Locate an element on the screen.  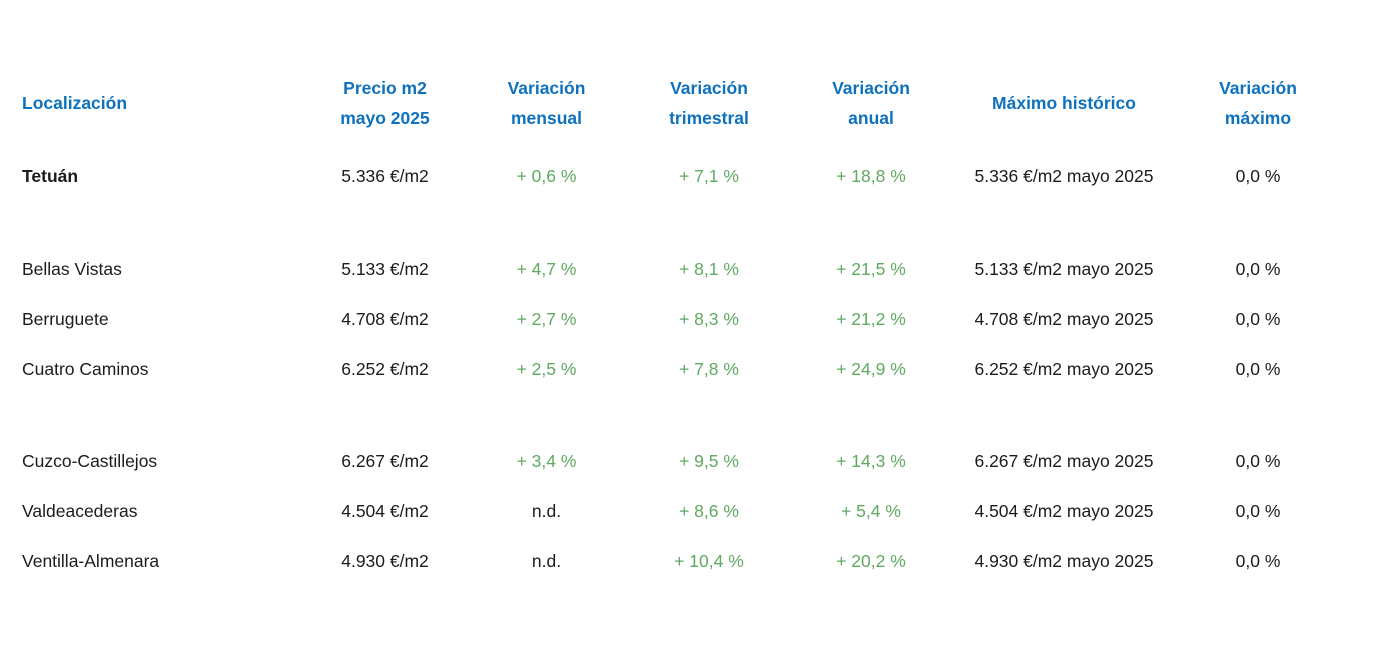
column-header-variacion-trimestral: Variación trimestral is located at coordinates (709, 103).